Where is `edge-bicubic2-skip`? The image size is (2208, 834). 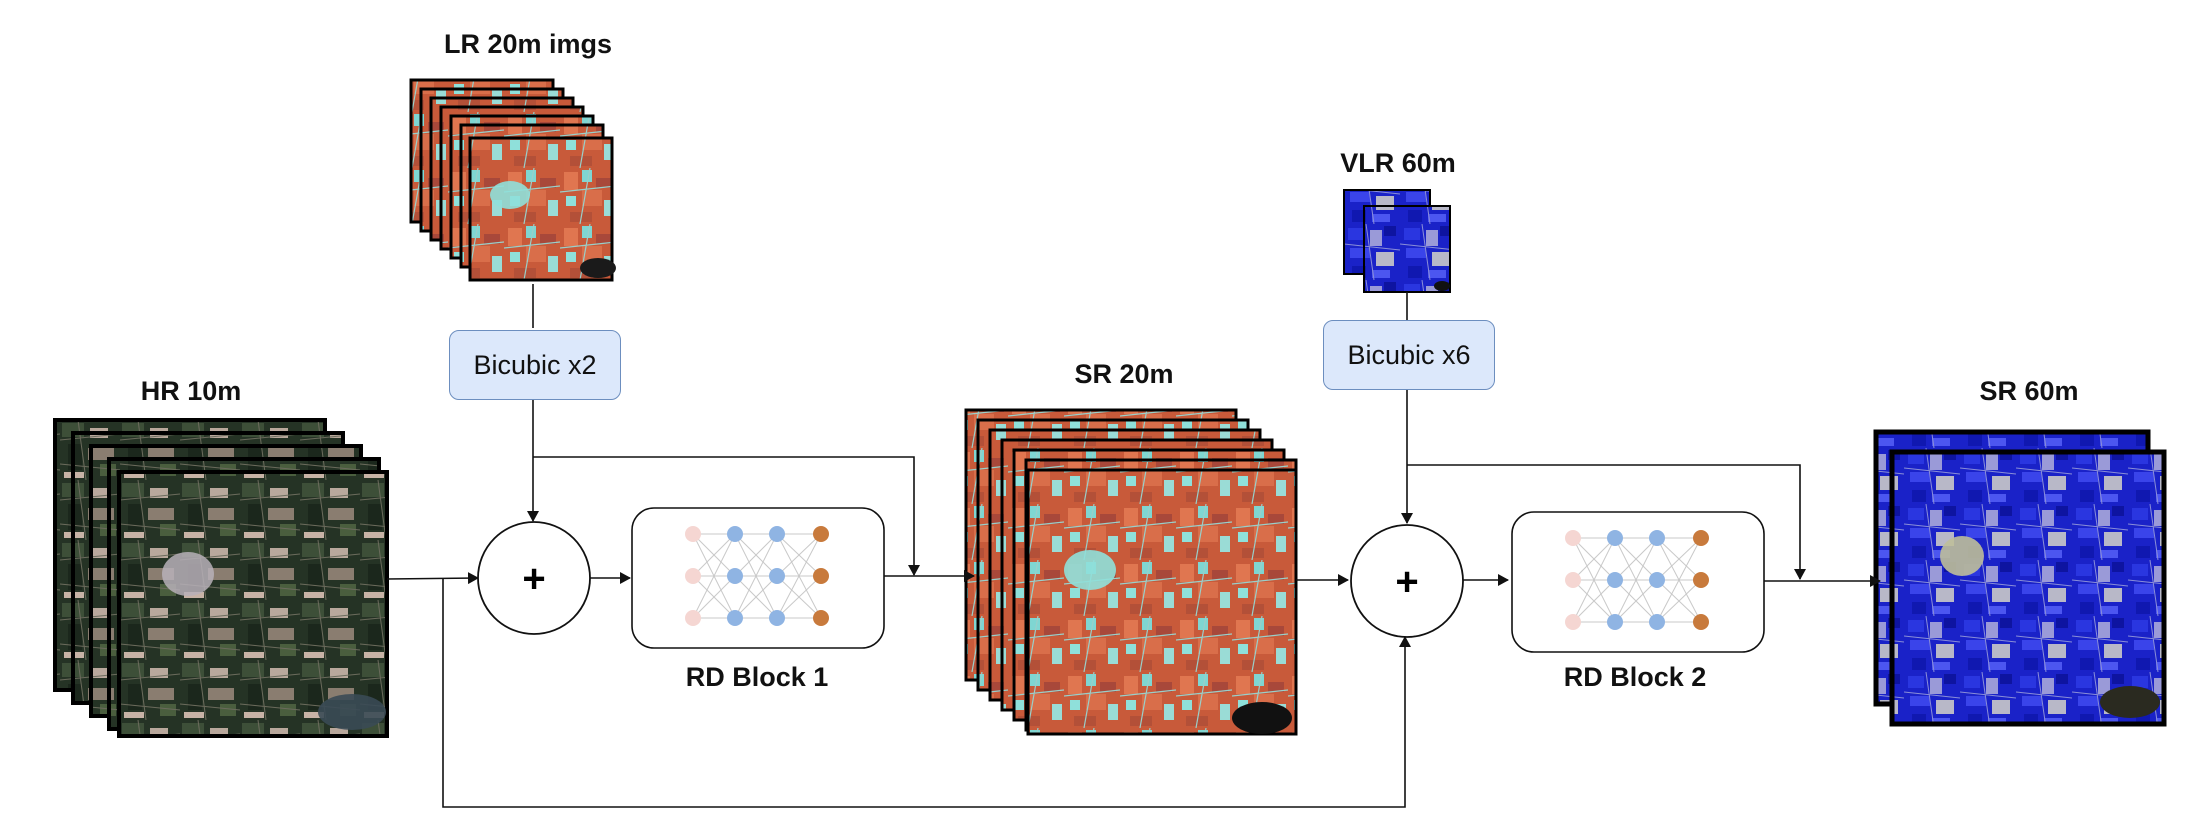
edge-bicubic2-skip is located at coordinates (726, 516).